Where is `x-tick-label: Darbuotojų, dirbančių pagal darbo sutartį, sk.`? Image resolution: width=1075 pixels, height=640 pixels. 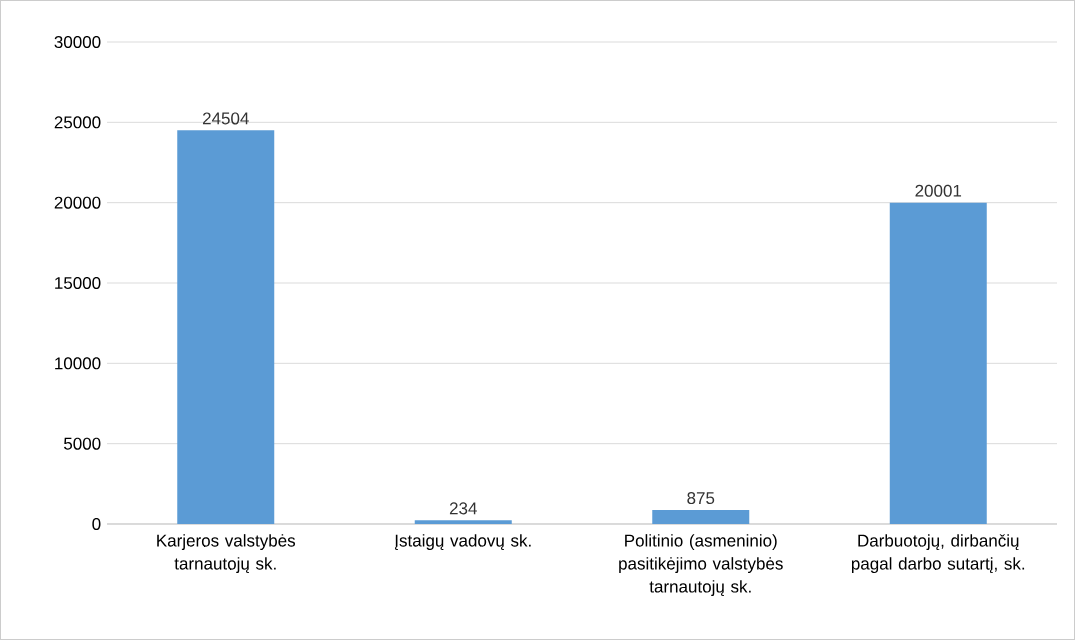
x-tick-label: Darbuotojų, dirbančių pagal darbo sutartį, sk. is located at coordinates (938, 554).